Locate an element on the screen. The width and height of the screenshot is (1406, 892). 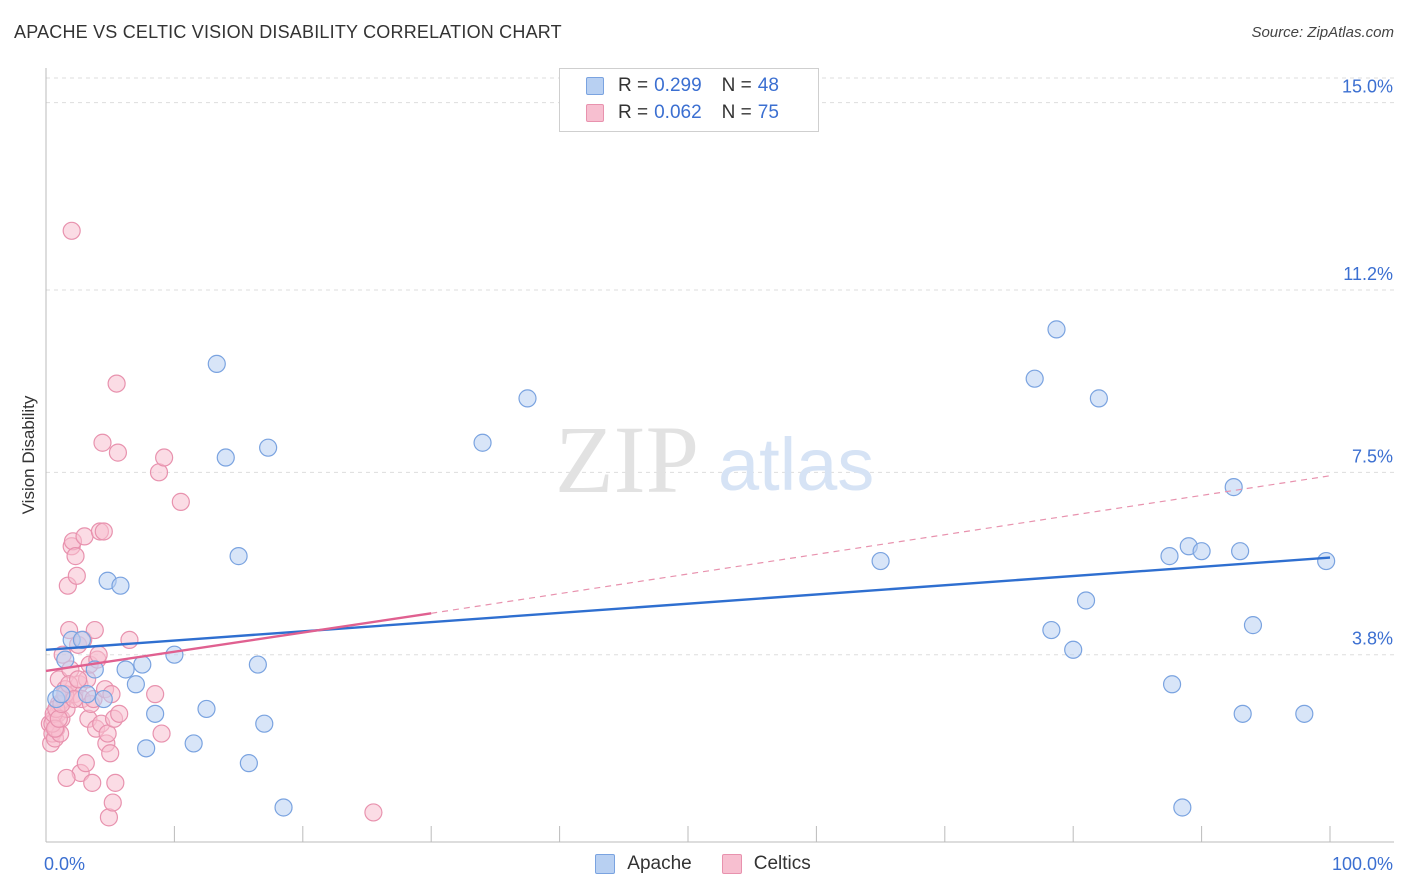
legend-celtic-r-label: R = is located at coordinates (633, 112).